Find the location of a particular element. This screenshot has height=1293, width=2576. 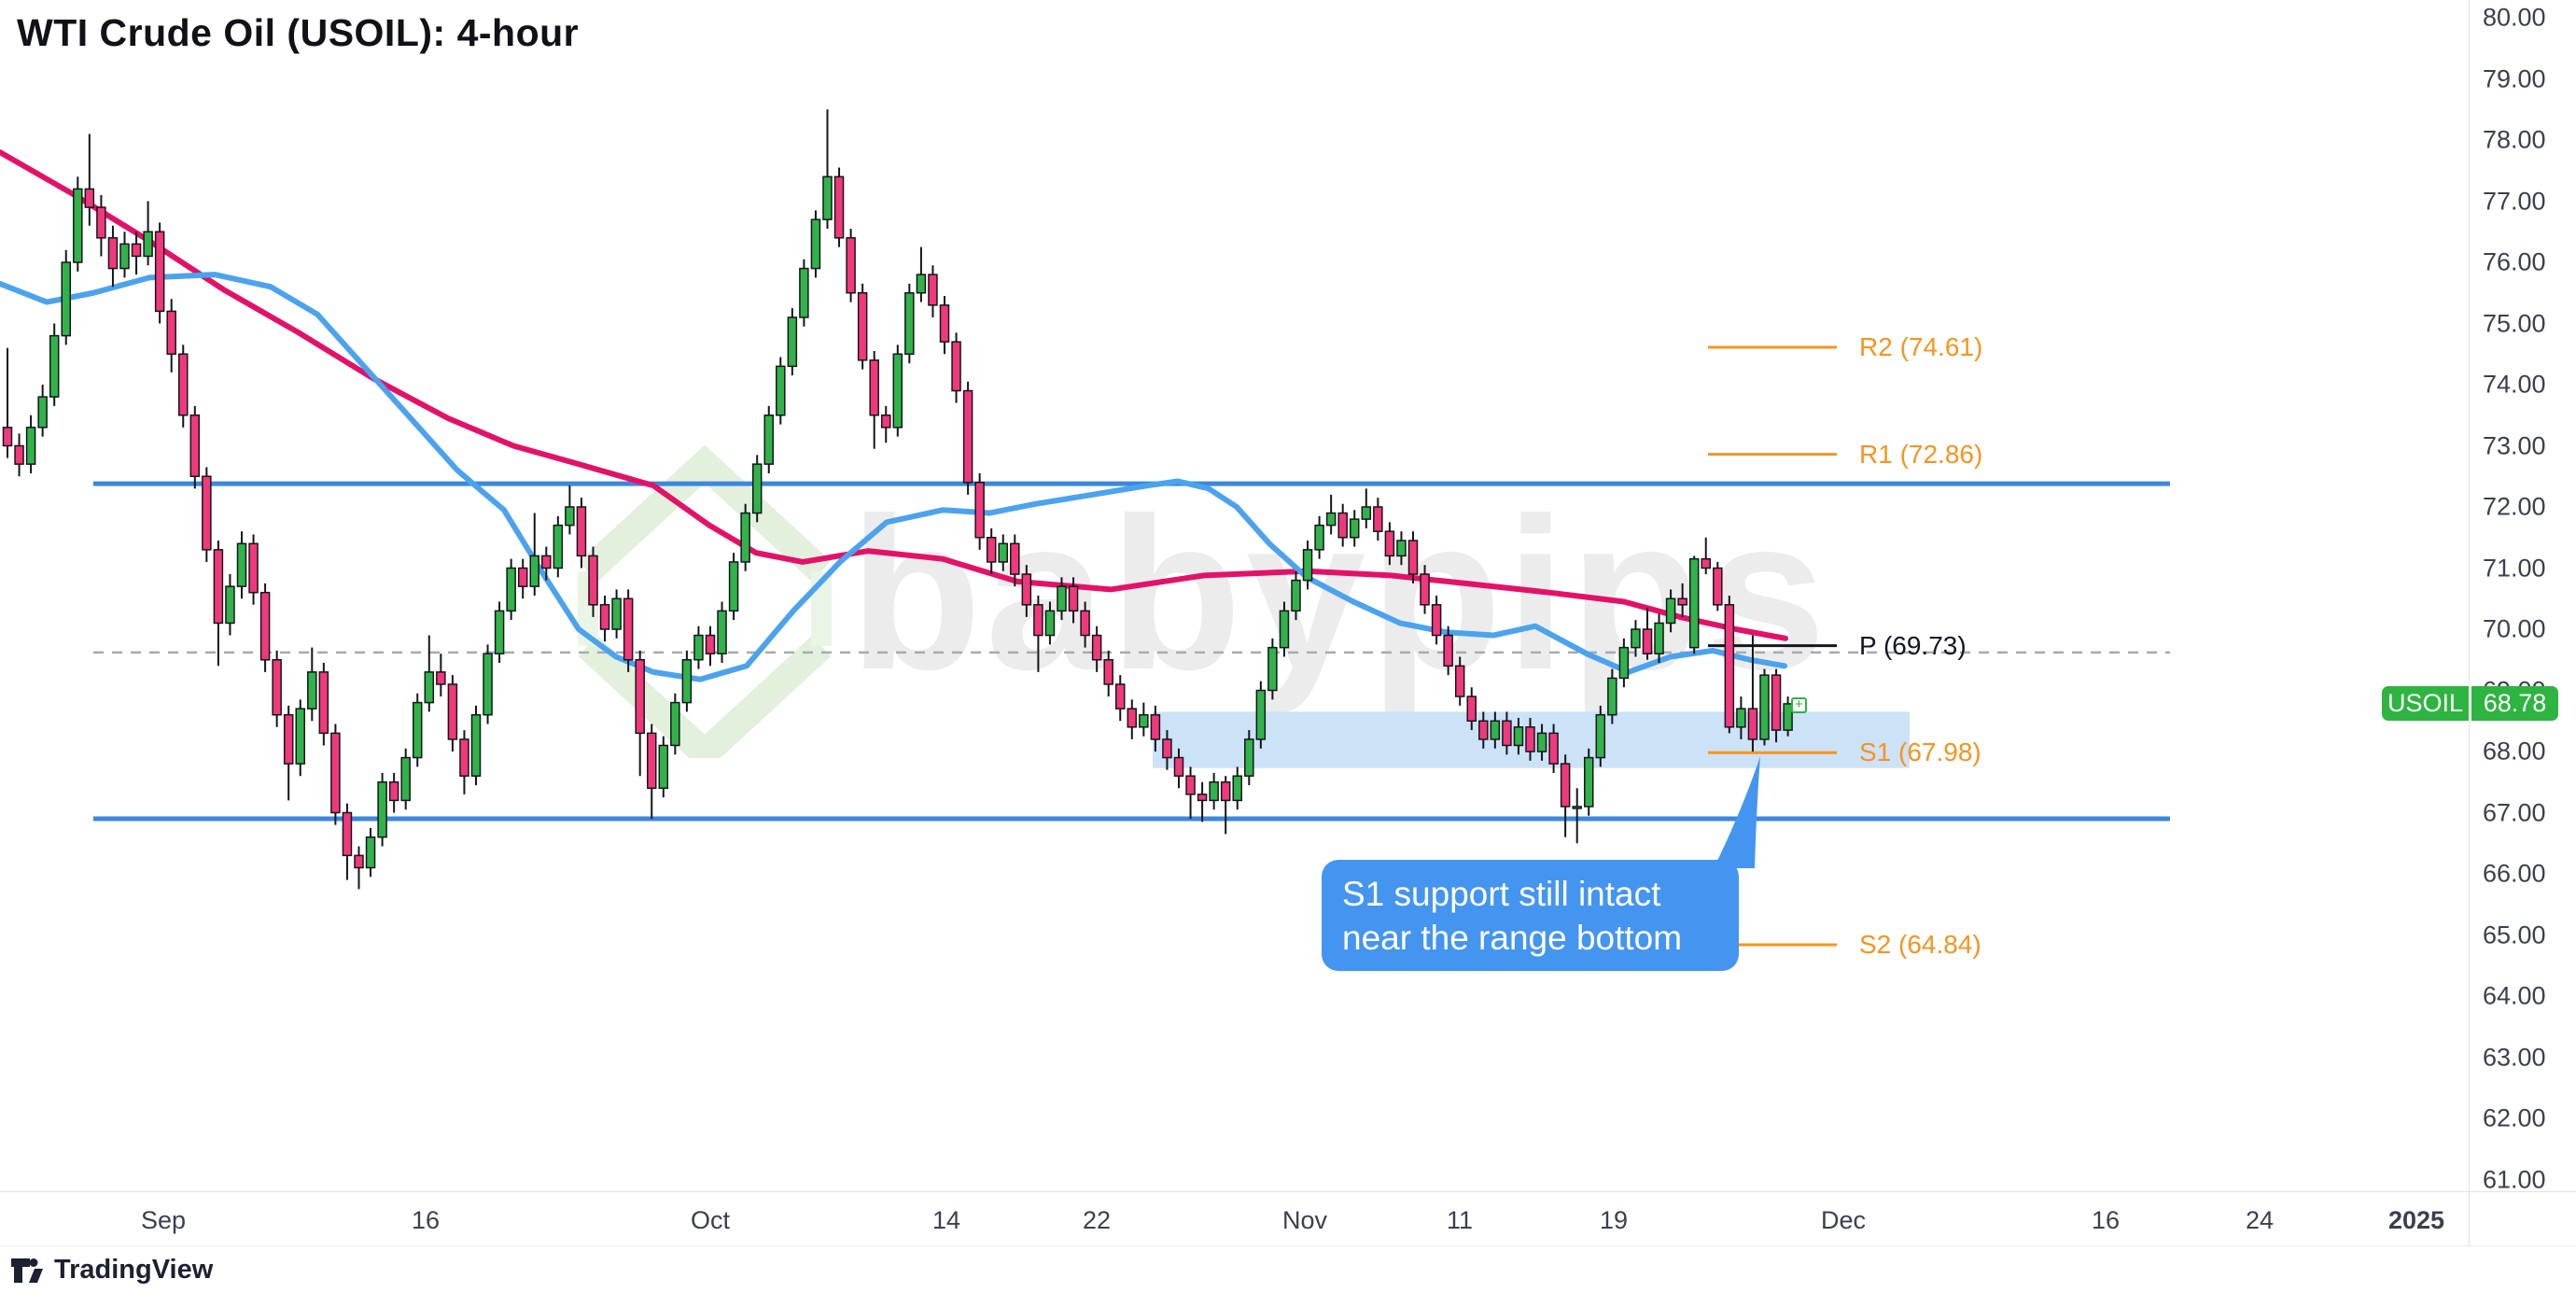

price-axis-border is located at coordinates (2469, 622).